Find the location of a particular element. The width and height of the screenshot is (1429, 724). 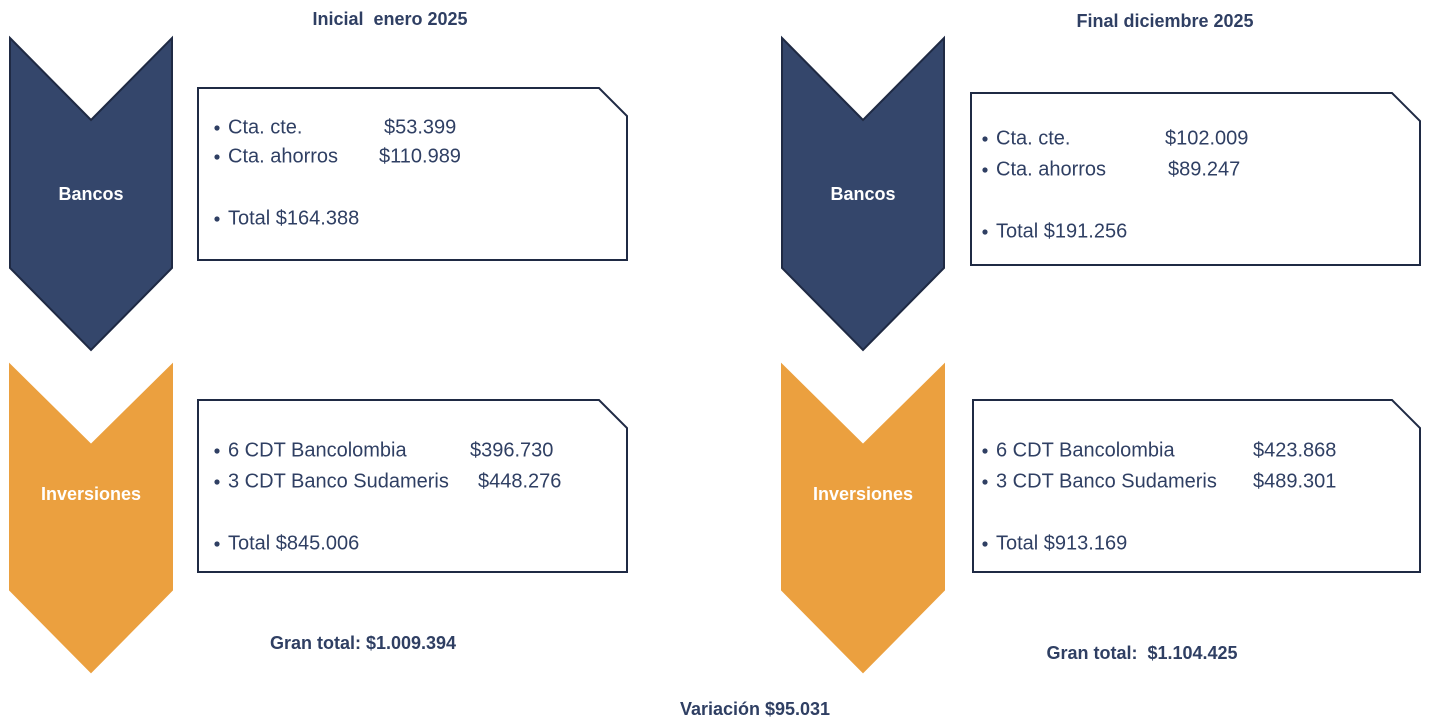

section-total: Total $164.388 is located at coordinates (293, 218).